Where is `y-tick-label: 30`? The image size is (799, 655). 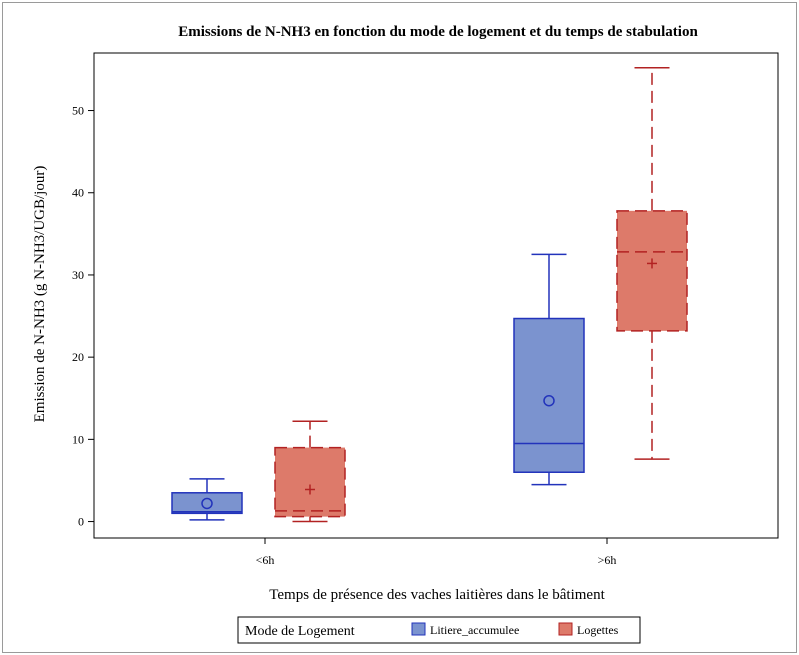
y-tick-label: 30 is located at coordinates (78, 275).